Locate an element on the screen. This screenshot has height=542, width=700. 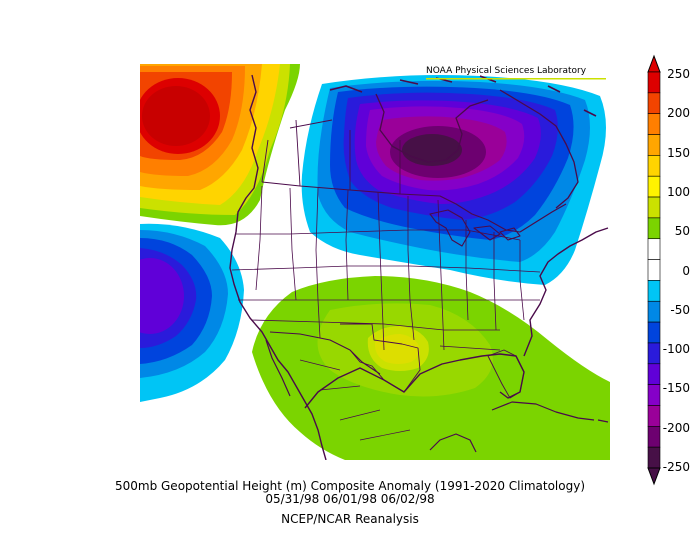
colorbar-tick-label: -200 is located at coordinates (676, 427).